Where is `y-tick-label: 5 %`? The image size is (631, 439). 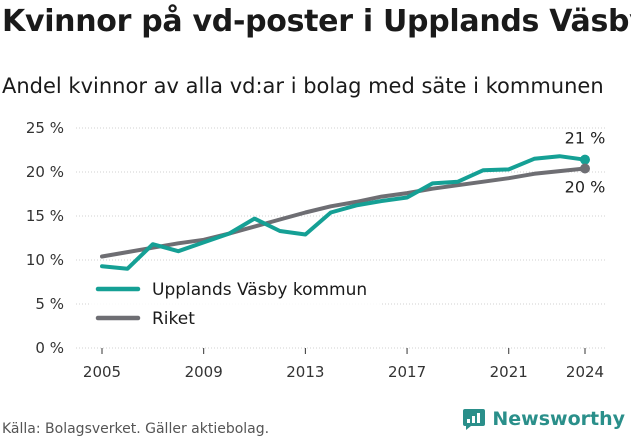 y-tick-label: 5 % is located at coordinates (49, 304).